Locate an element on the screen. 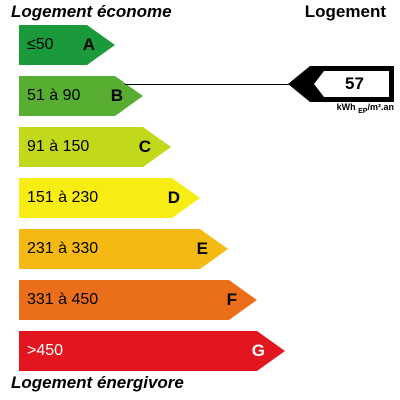 This screenshot has height=400, width=400. band-range-label: 331 à 450 is located at coordinates (63, 299).